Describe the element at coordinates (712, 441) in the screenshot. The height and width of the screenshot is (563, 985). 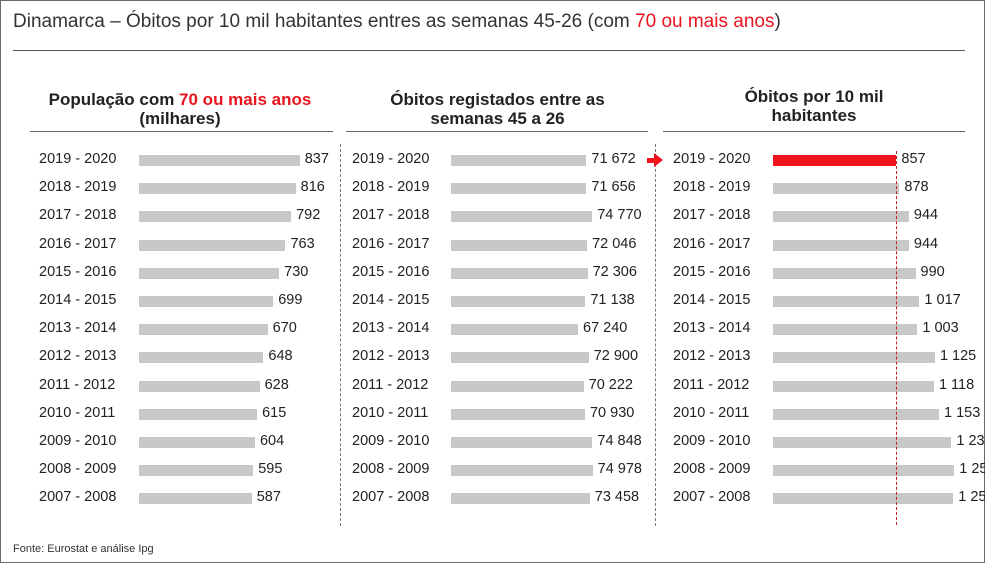
I see `category-label-rate: 2009 - 2010` at that location.